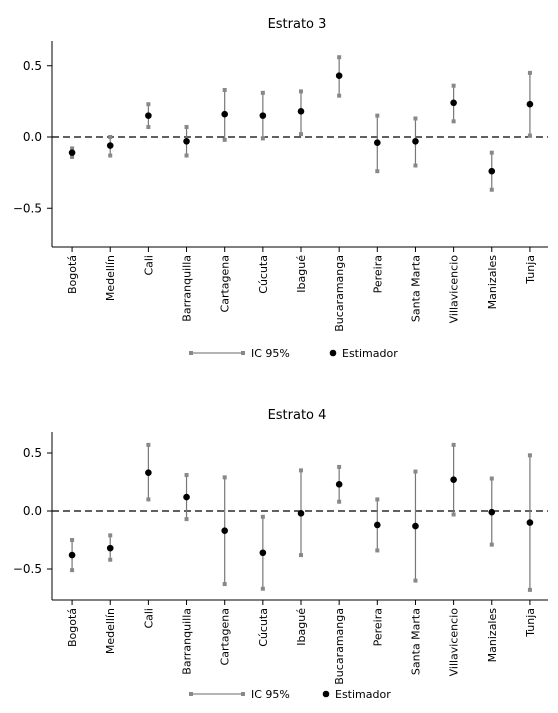 This screenshot has width=558, height=713. Describe the element at coordinates (339, 293) in the screenshot. I see `x-tick-label: Bucaramanga` at that location.